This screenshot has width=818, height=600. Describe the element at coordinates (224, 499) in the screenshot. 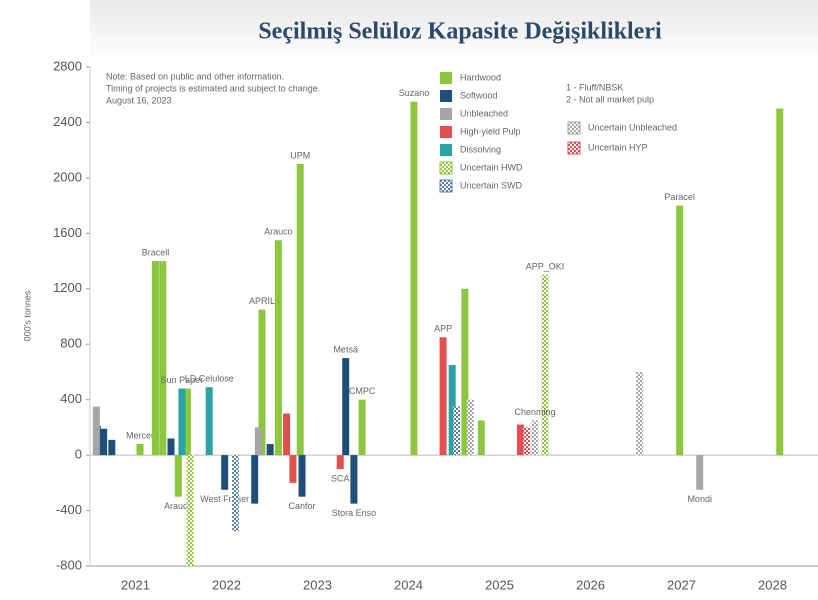

I see `bar-label: West Fraser` at that location.